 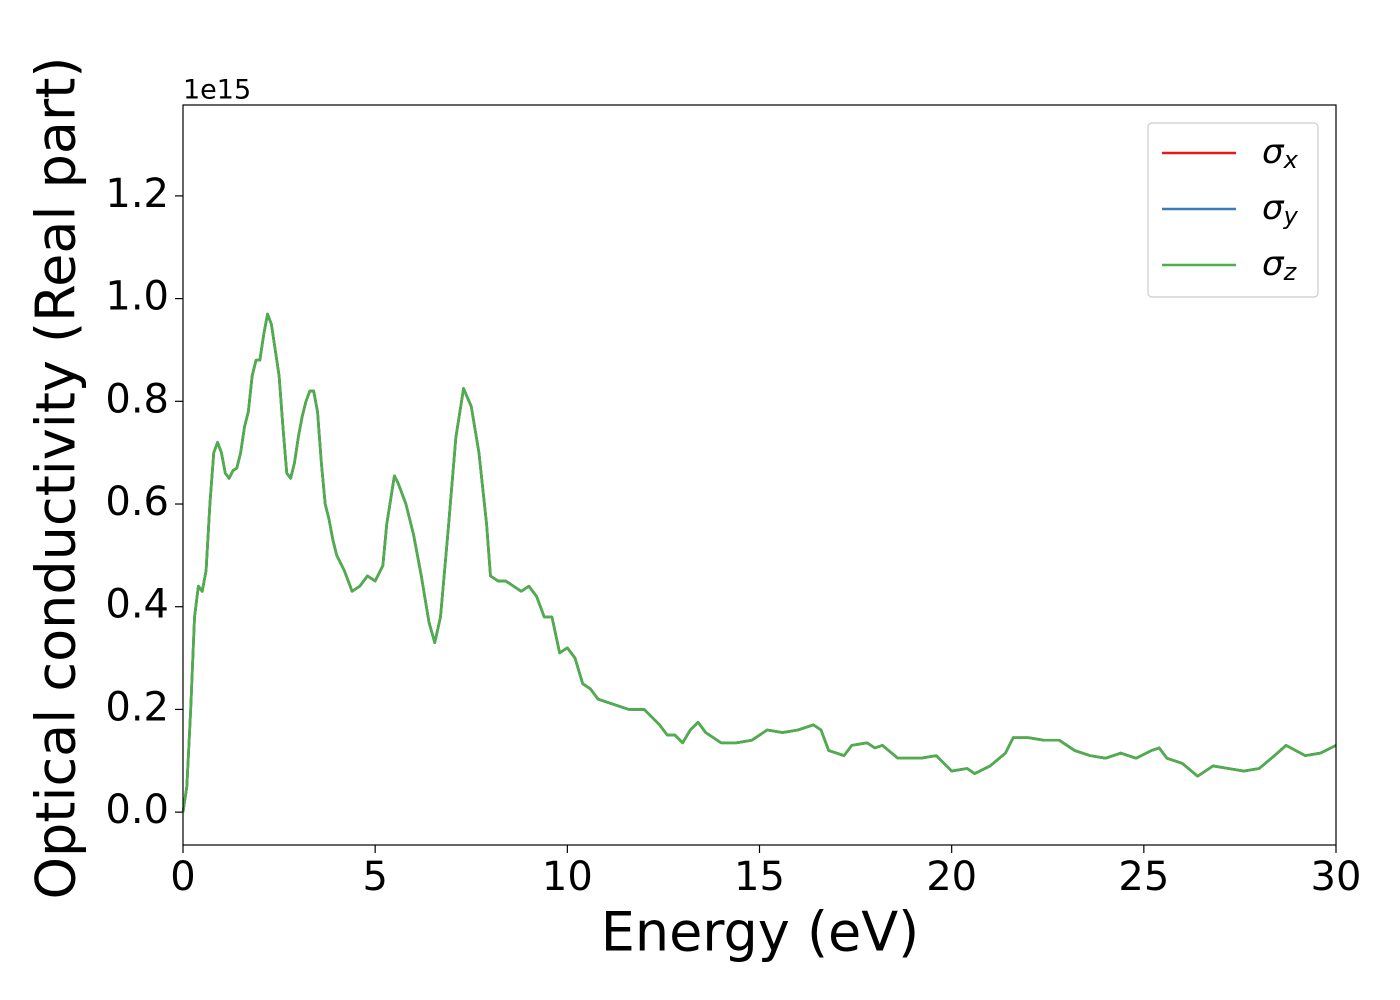 I want to click on x-tick-label: 30, so click(x=1336, y=877).